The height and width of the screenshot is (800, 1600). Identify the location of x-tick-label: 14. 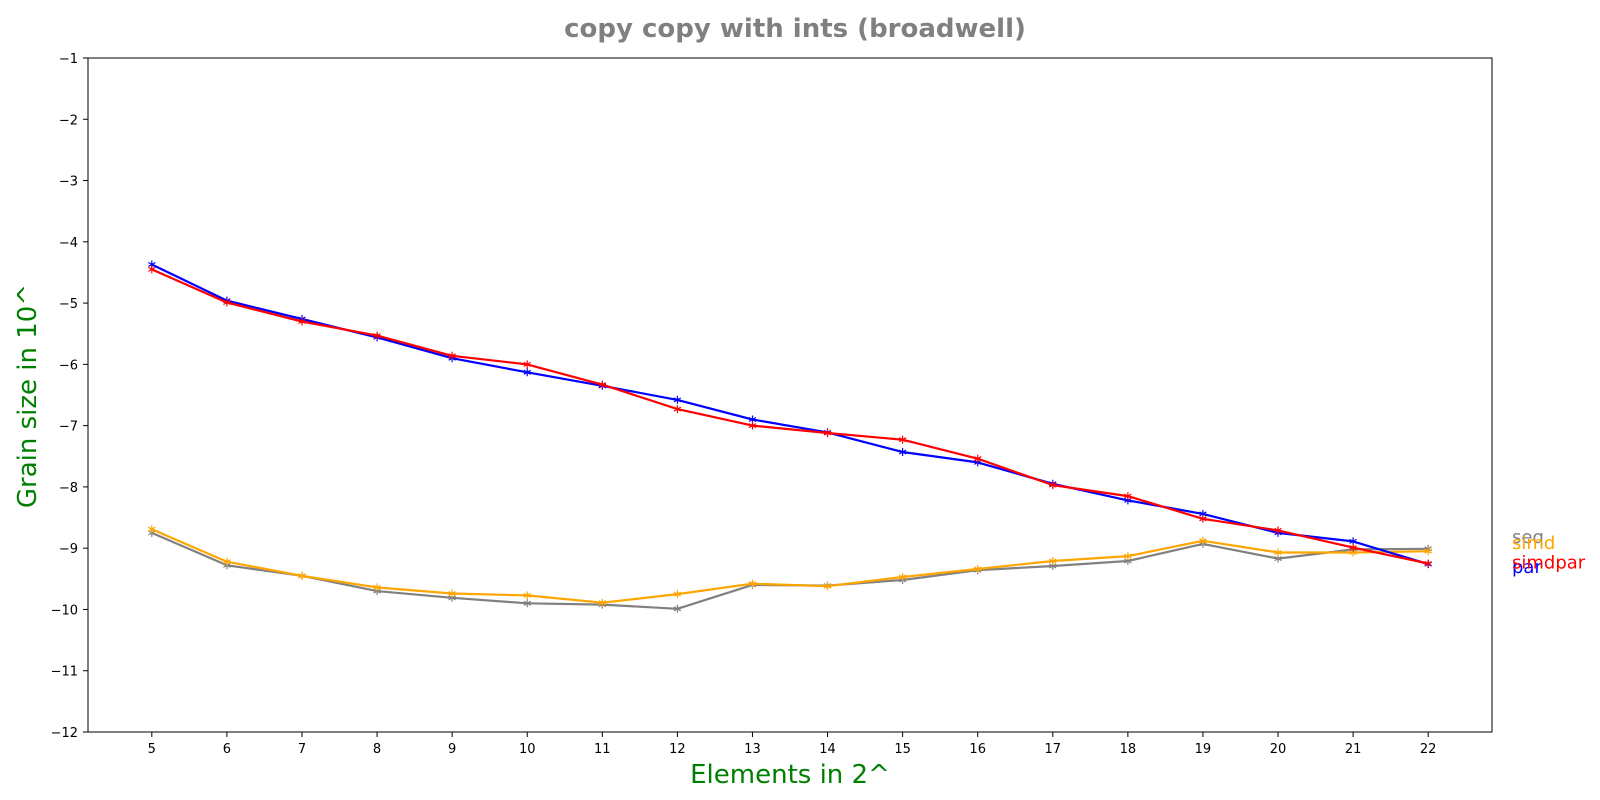
(827, 749).